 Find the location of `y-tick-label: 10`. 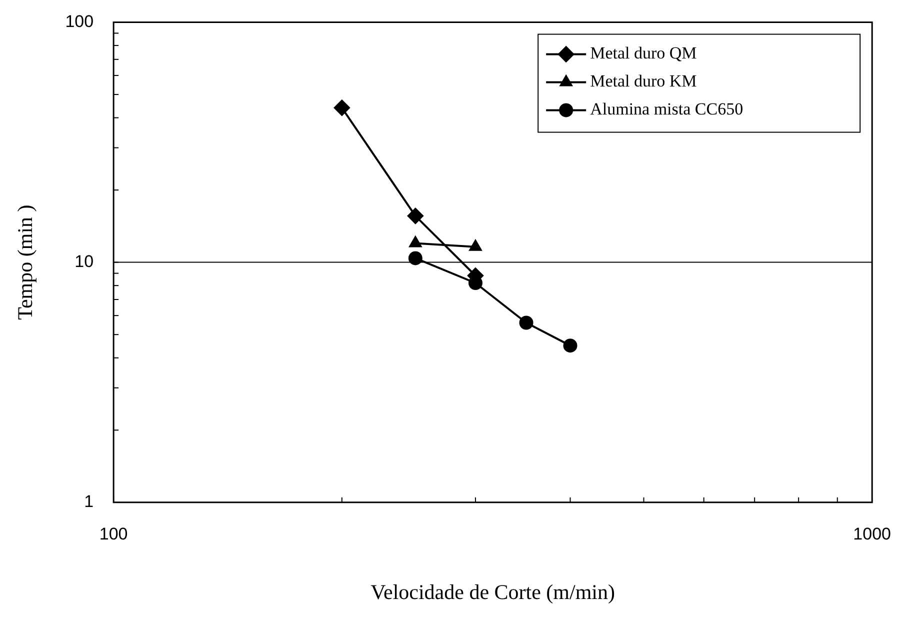

y-tick-label: 10 is located at coordinates (84, 261).